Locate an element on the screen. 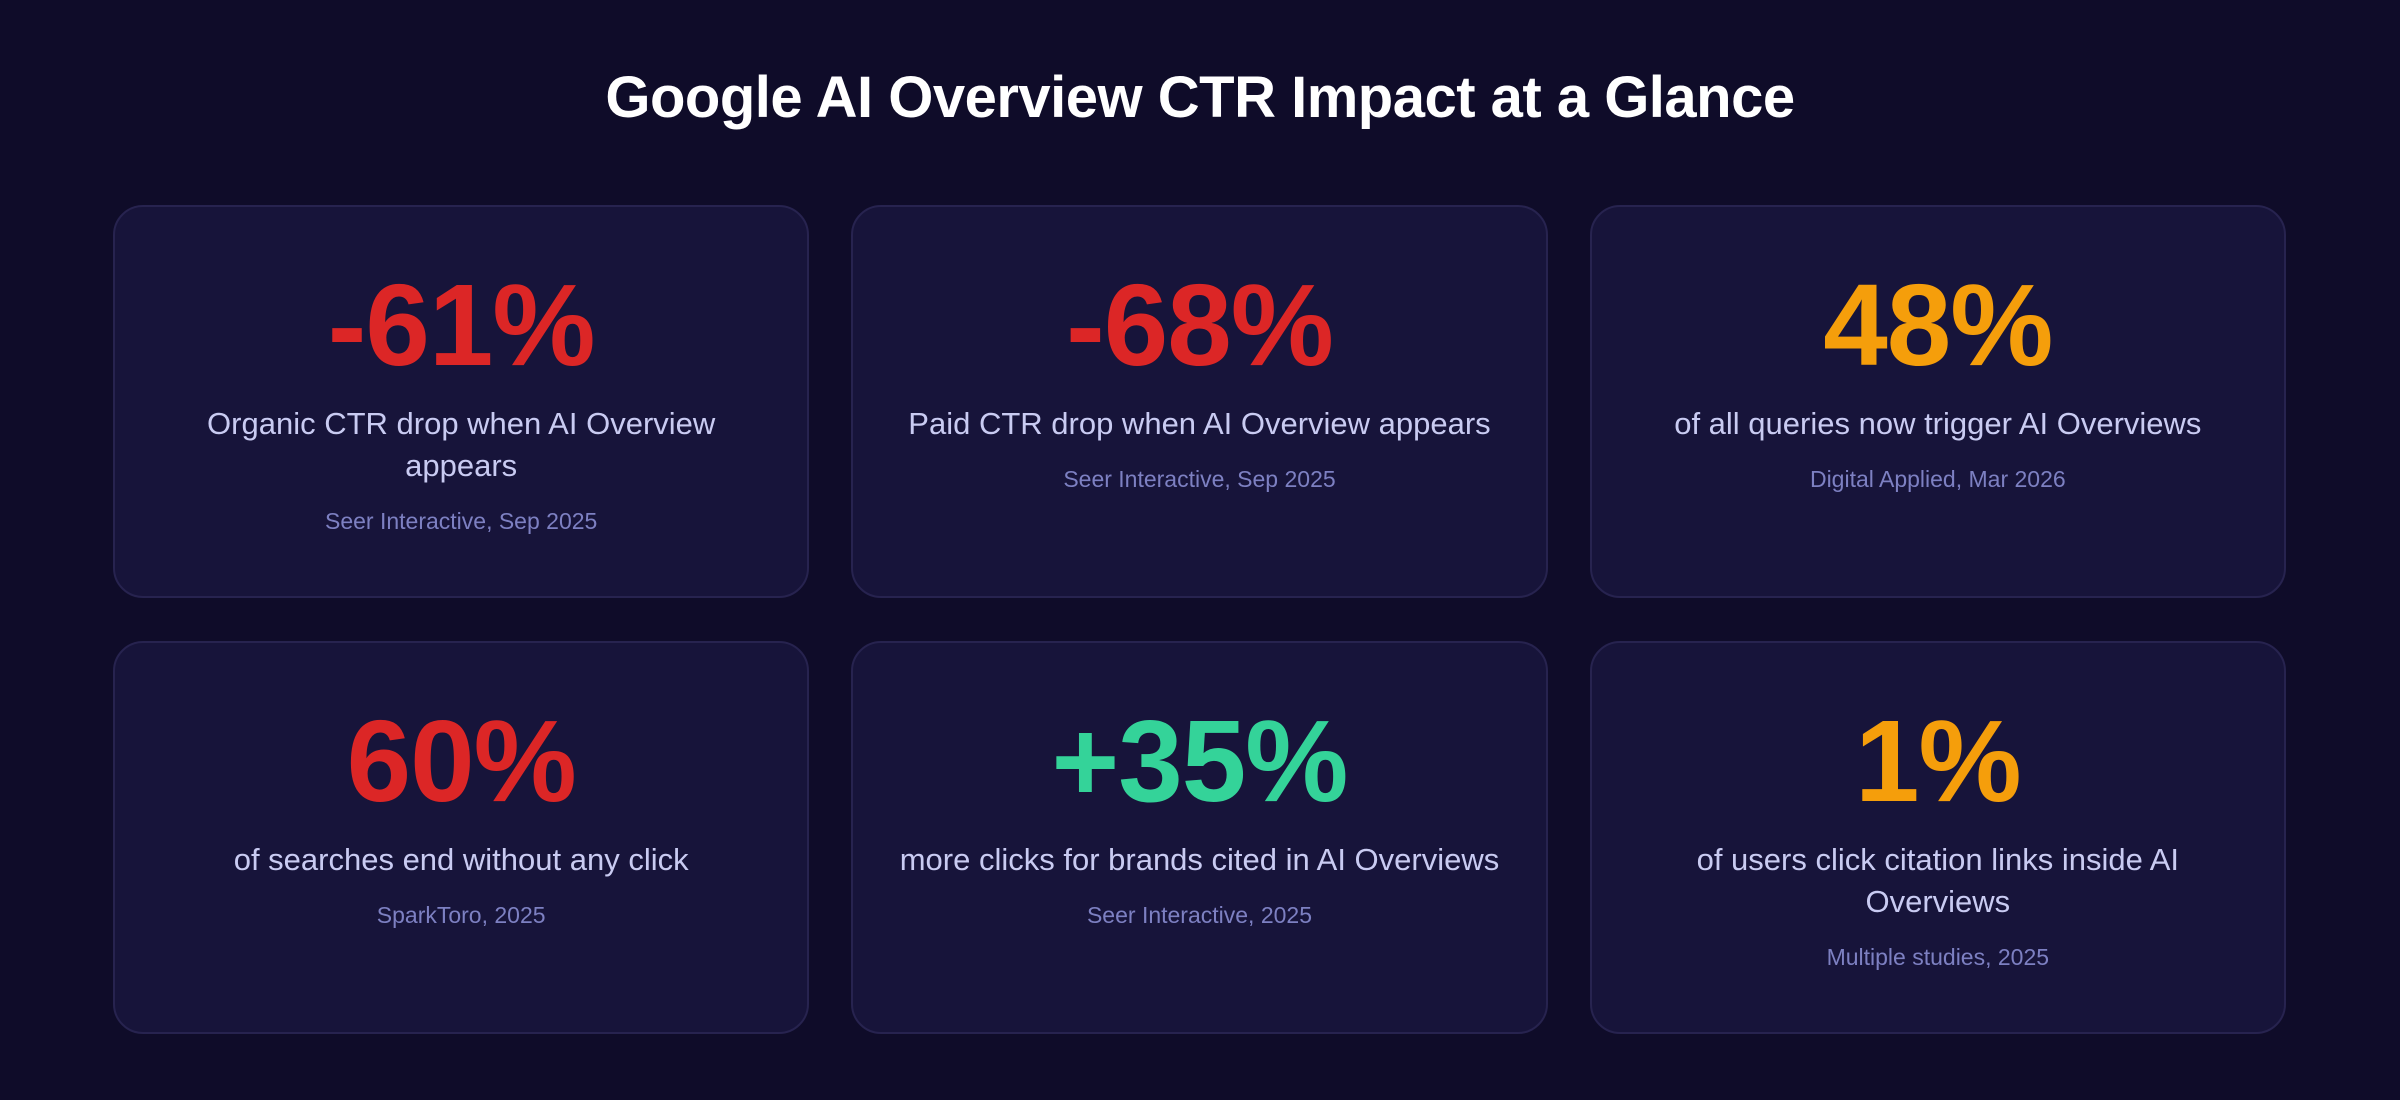 Image resolution: width=2400 pixels, height=1100 pixels. stat-value: +35% is located at coordinates (1200, 761).